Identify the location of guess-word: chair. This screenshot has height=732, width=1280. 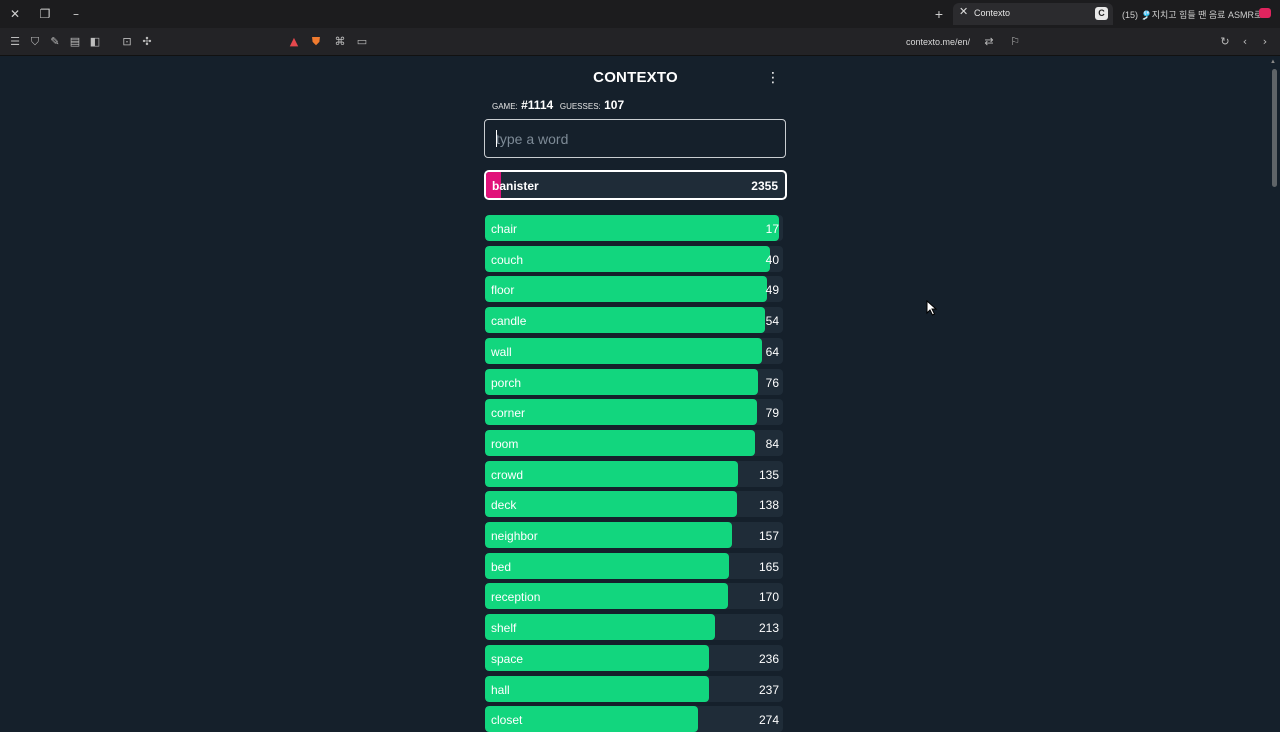
(504, 229).